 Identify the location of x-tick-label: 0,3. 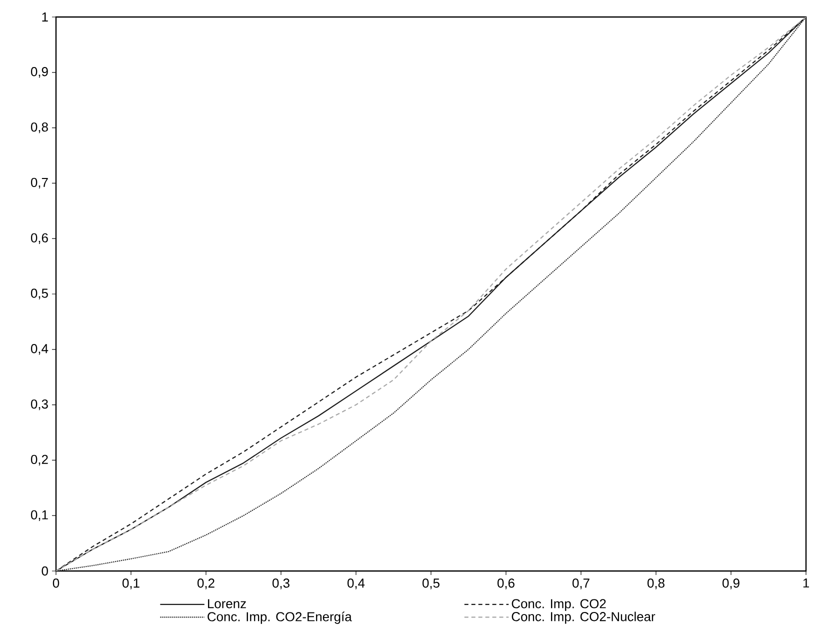
(281, 584).